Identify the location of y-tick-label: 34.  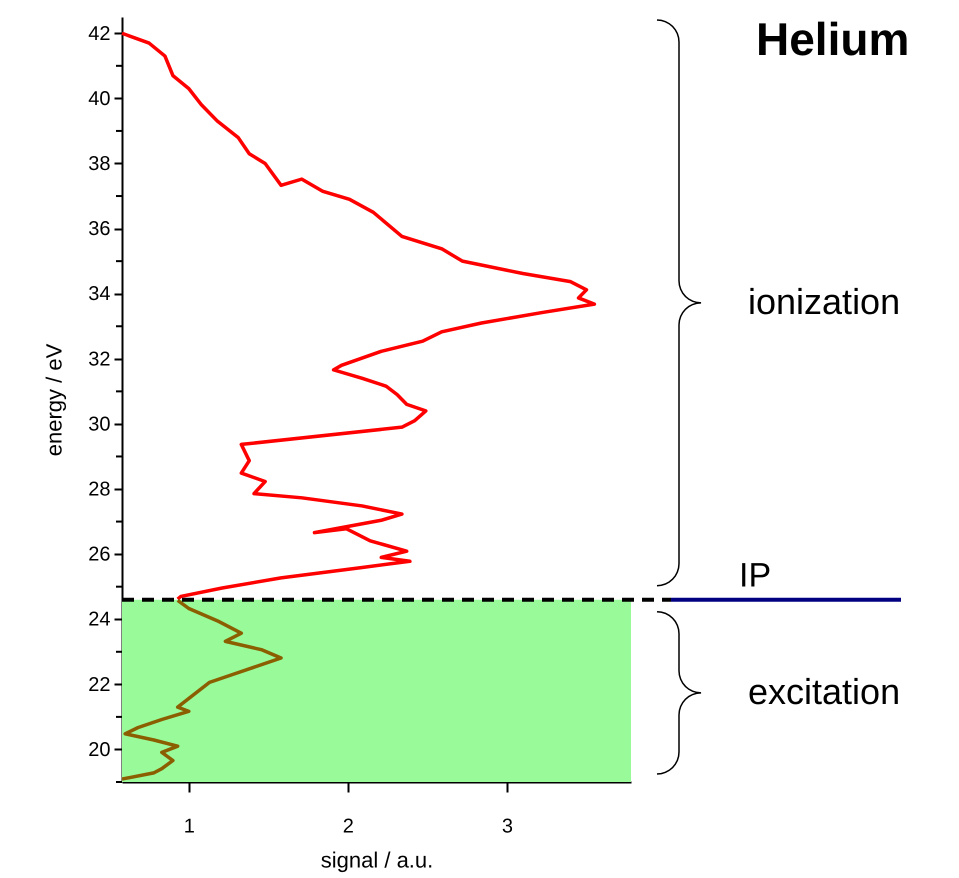
(99, 294).